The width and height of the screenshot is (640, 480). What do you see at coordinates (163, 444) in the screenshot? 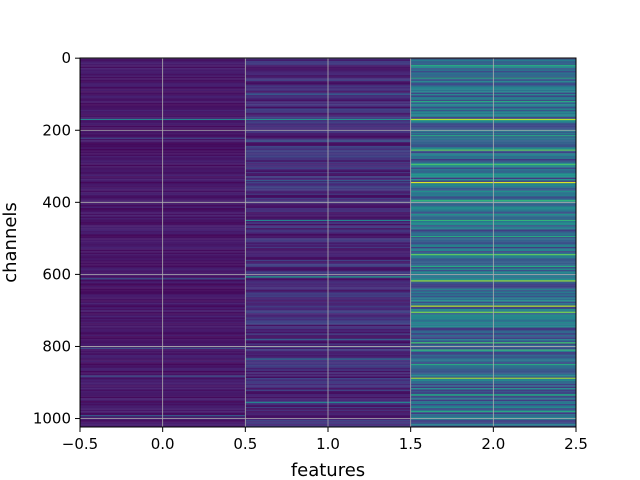
I see `x-tick-label: 0.0` at bounding box center [163, 444].